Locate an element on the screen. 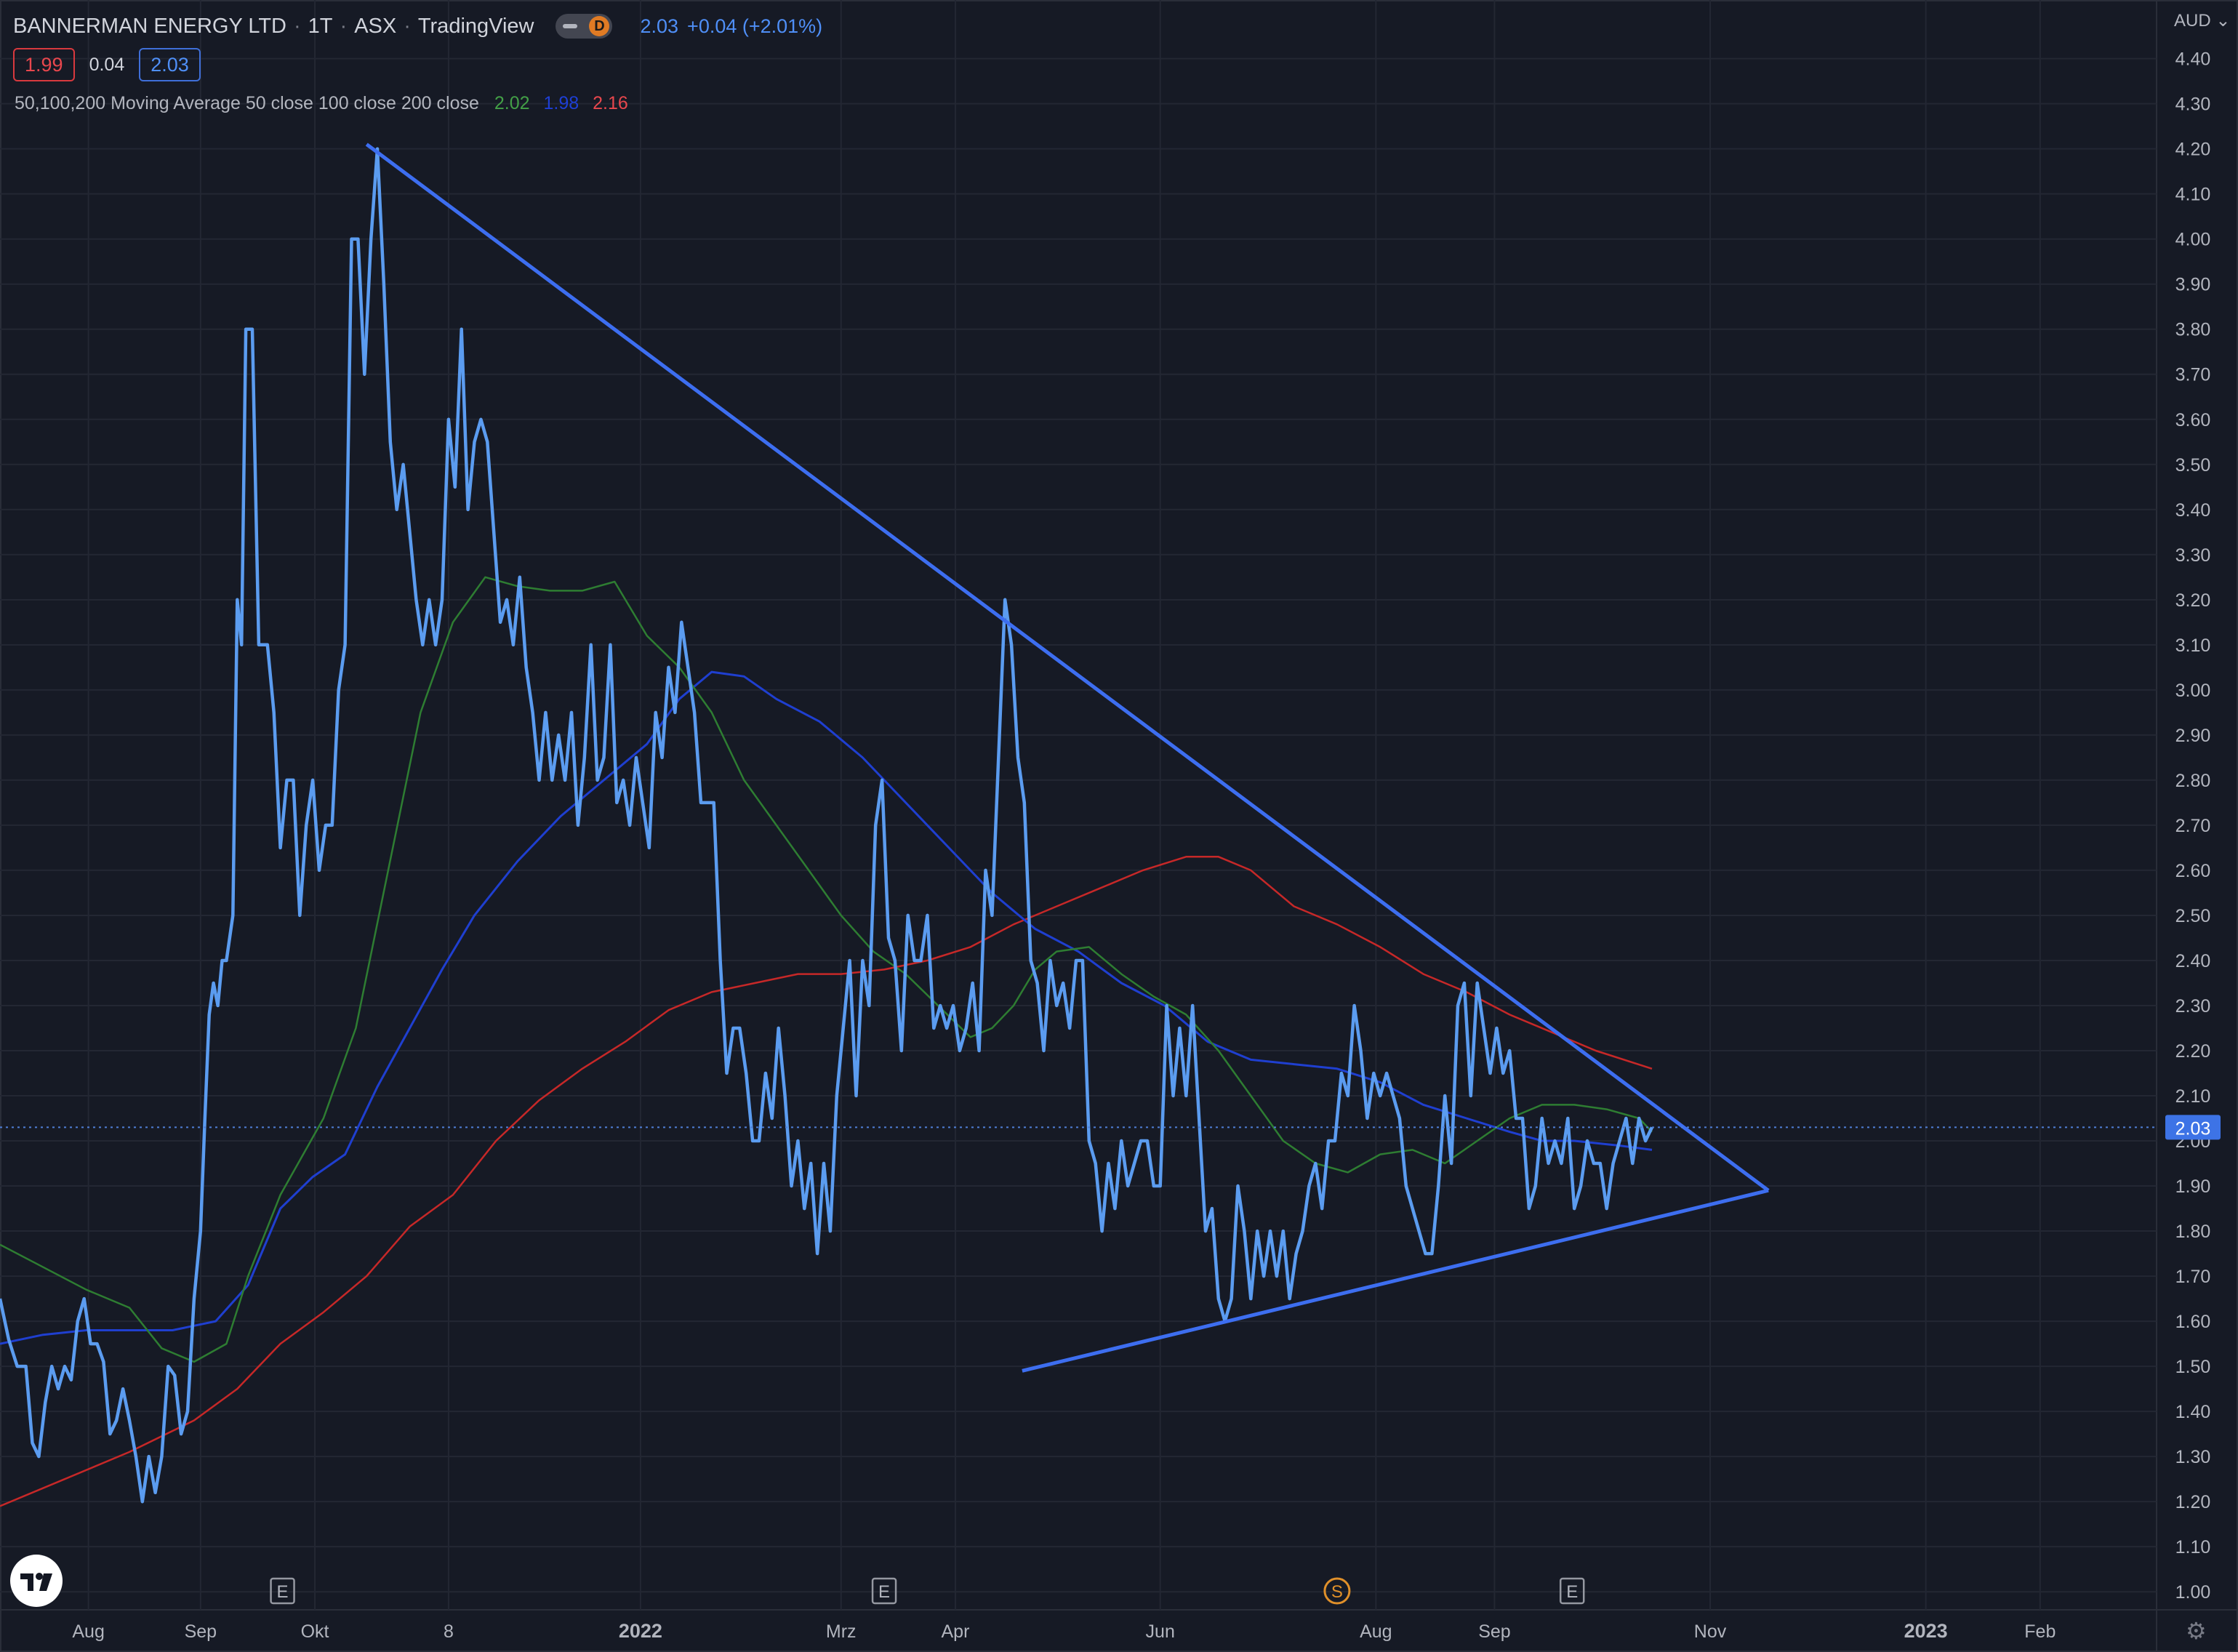 This screenshot has width=2238, height=1652. source-label: TradingView is located at coordinates (475, 26).